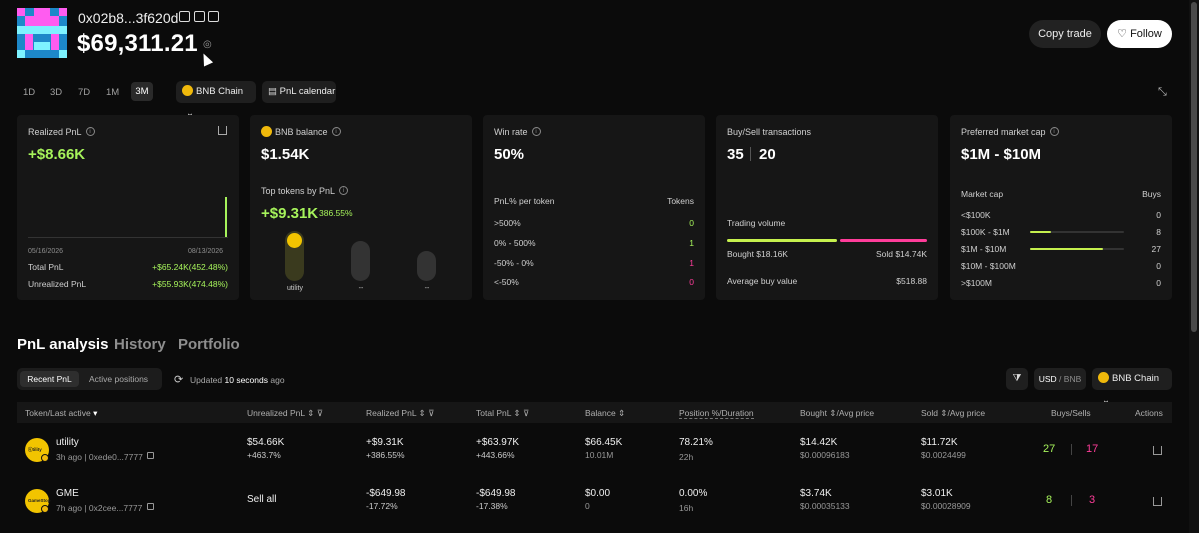  I want to click on col-realized-label: Realized PnL, so click(391, 413).